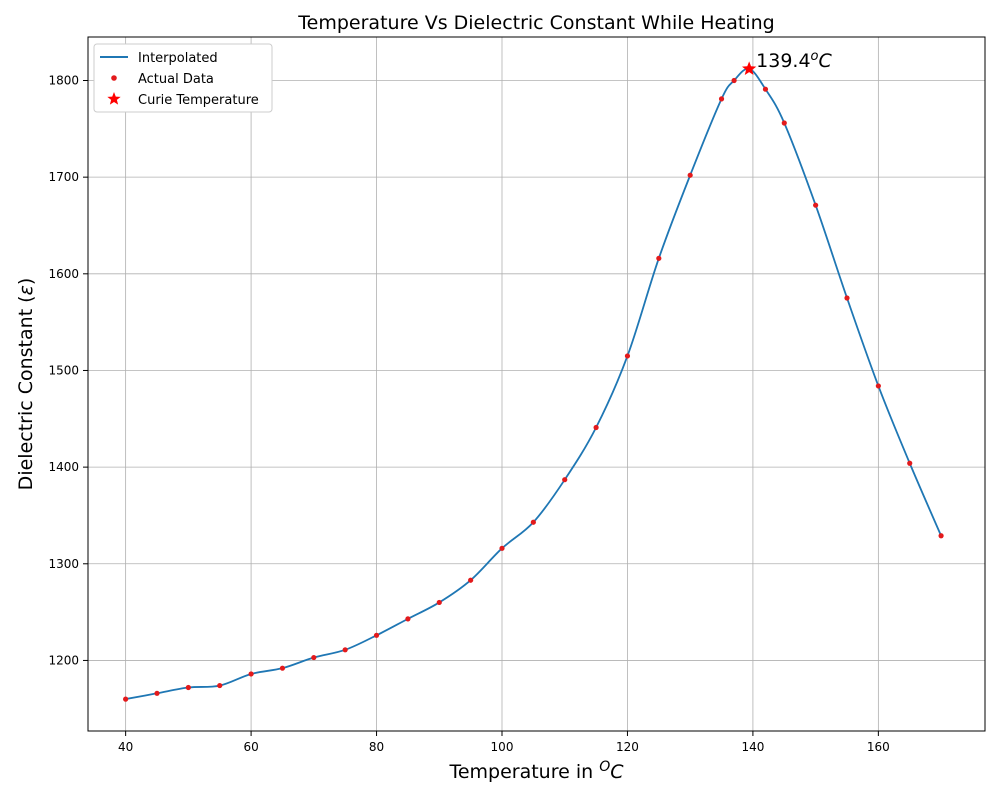 The width and height of the screenshot is (1000, 800). I want to click on annotation-value: 139.4, so click(783, 61).